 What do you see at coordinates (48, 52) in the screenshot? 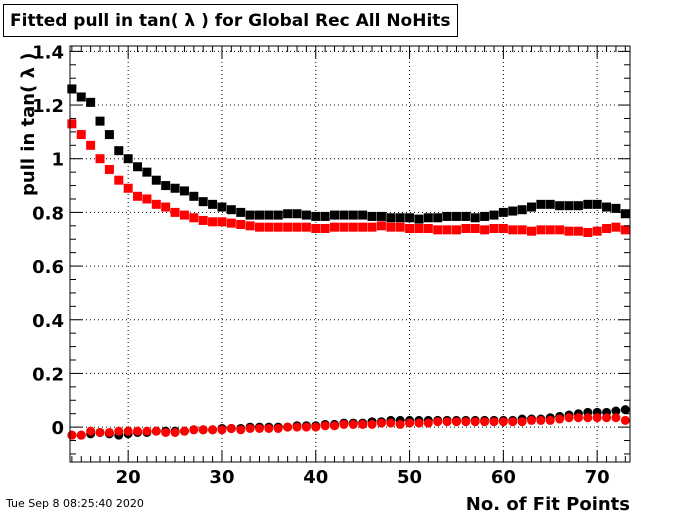
I see `y-tick-label: 1.4` at bounding box center [48, 52].